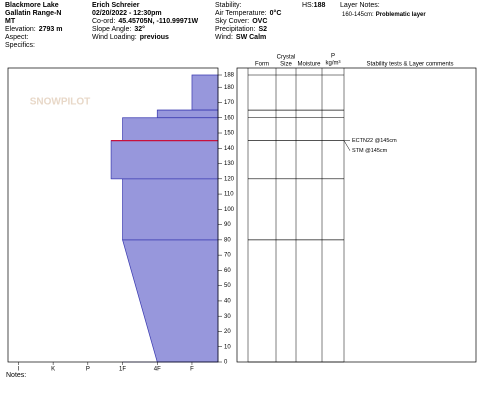  What do you see at coordinates (229, 118) in the screenshot?
I see `y-tick-label: 160` at bounding box center [229, 118].